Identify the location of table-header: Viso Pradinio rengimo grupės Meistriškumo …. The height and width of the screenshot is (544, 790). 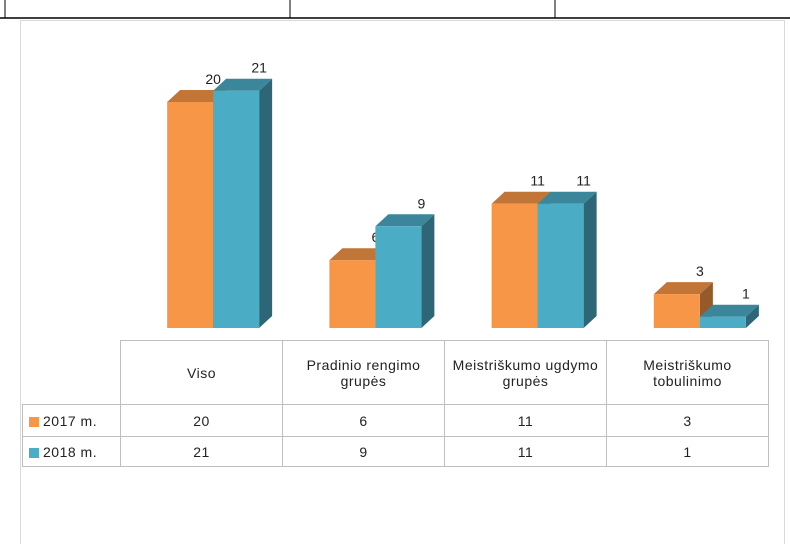
(395, 372).